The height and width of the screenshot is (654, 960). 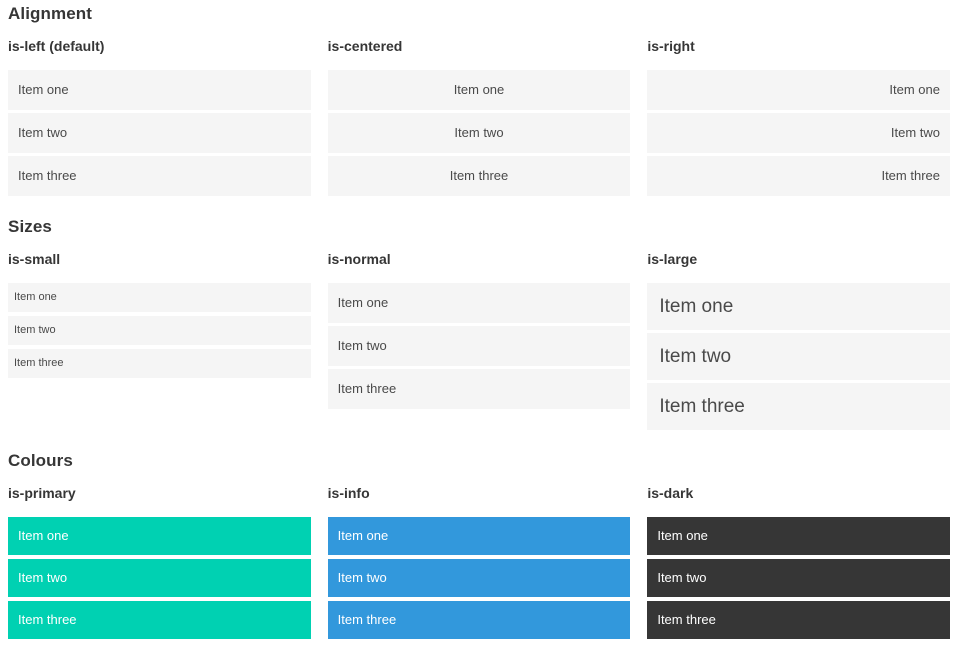 What do you see at coordinates (672, 259) in the screenshot?
I see `column-label: is-large` at bounding box center [672, 259].